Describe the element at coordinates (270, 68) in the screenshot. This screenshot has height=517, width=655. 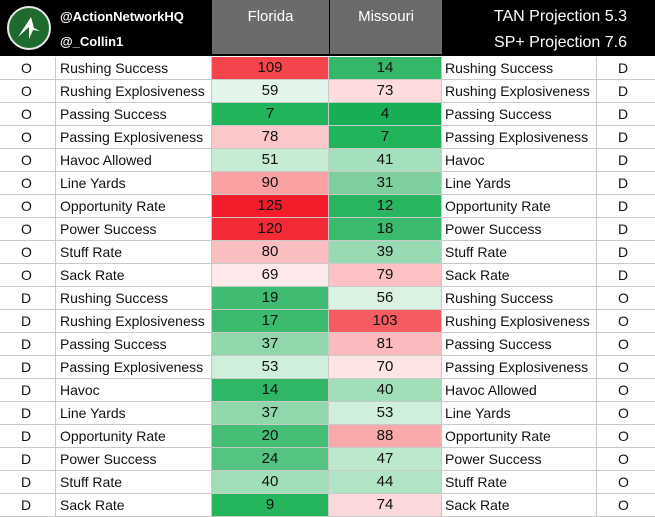
I see `florida-rank-cell: 109` at that location.